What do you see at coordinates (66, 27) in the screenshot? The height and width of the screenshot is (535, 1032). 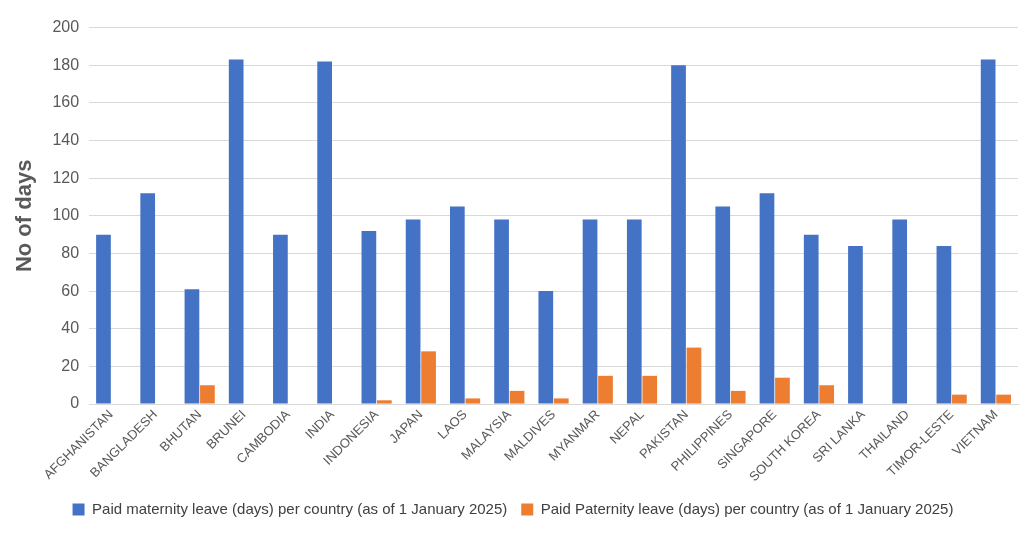 I see `y-tick-label: 200` at bounding box center [66, 27].